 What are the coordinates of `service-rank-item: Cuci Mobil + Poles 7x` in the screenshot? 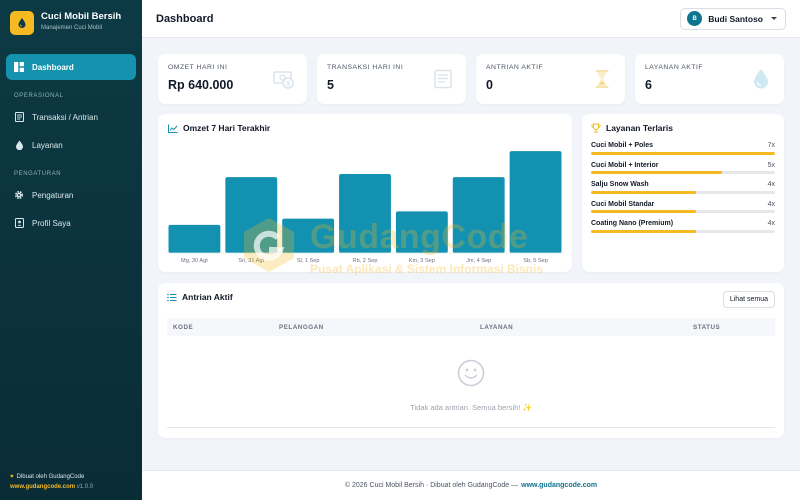 It's located at (683, 152).